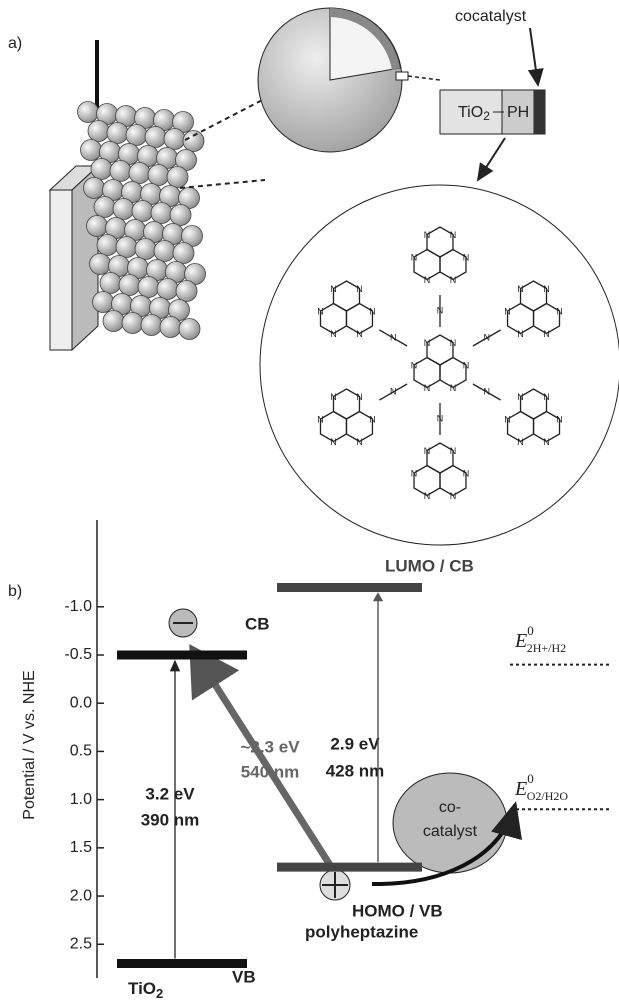 Image resolution: width=619 pixels, height=1006 pixels. I want to click on visible-excitation, so click(261, 755).